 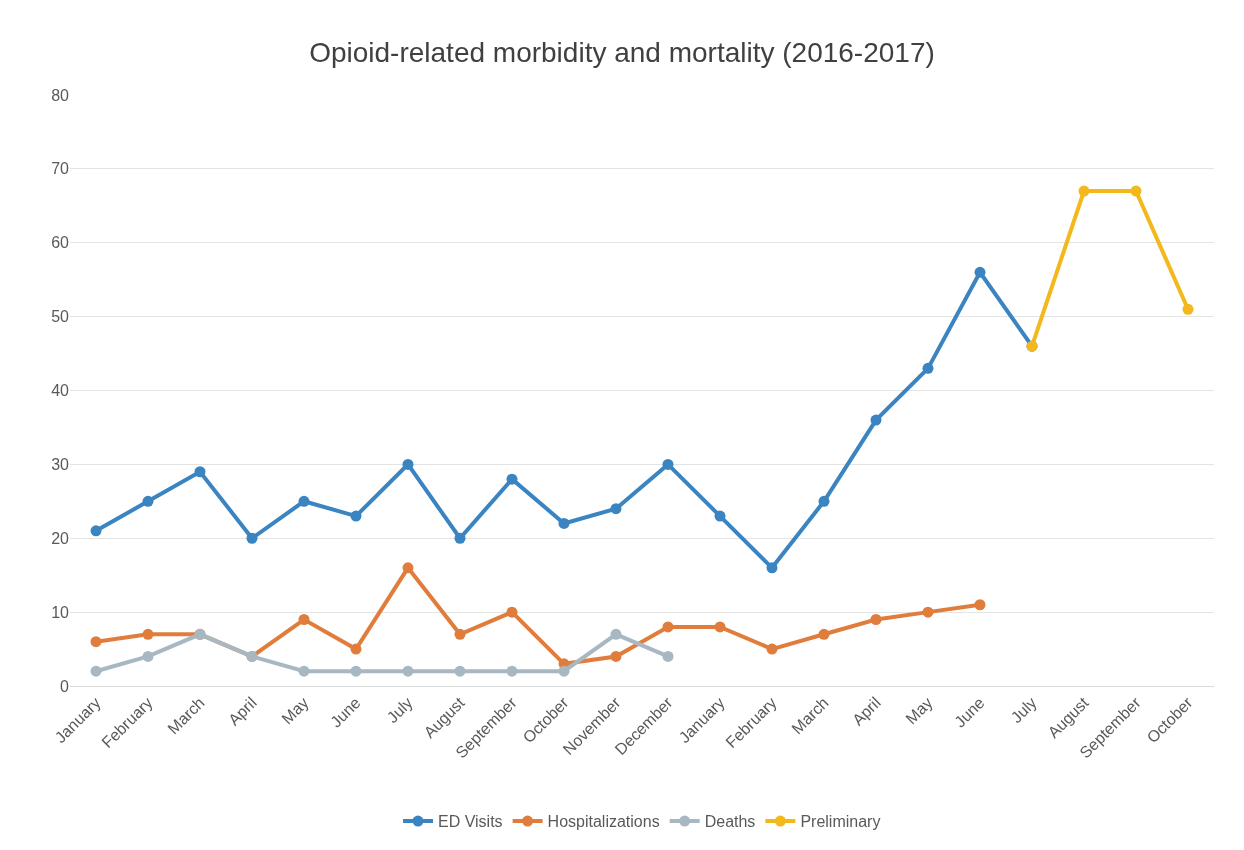 I want to click on legend-label: ED Visits, so click(x=470, y=822).